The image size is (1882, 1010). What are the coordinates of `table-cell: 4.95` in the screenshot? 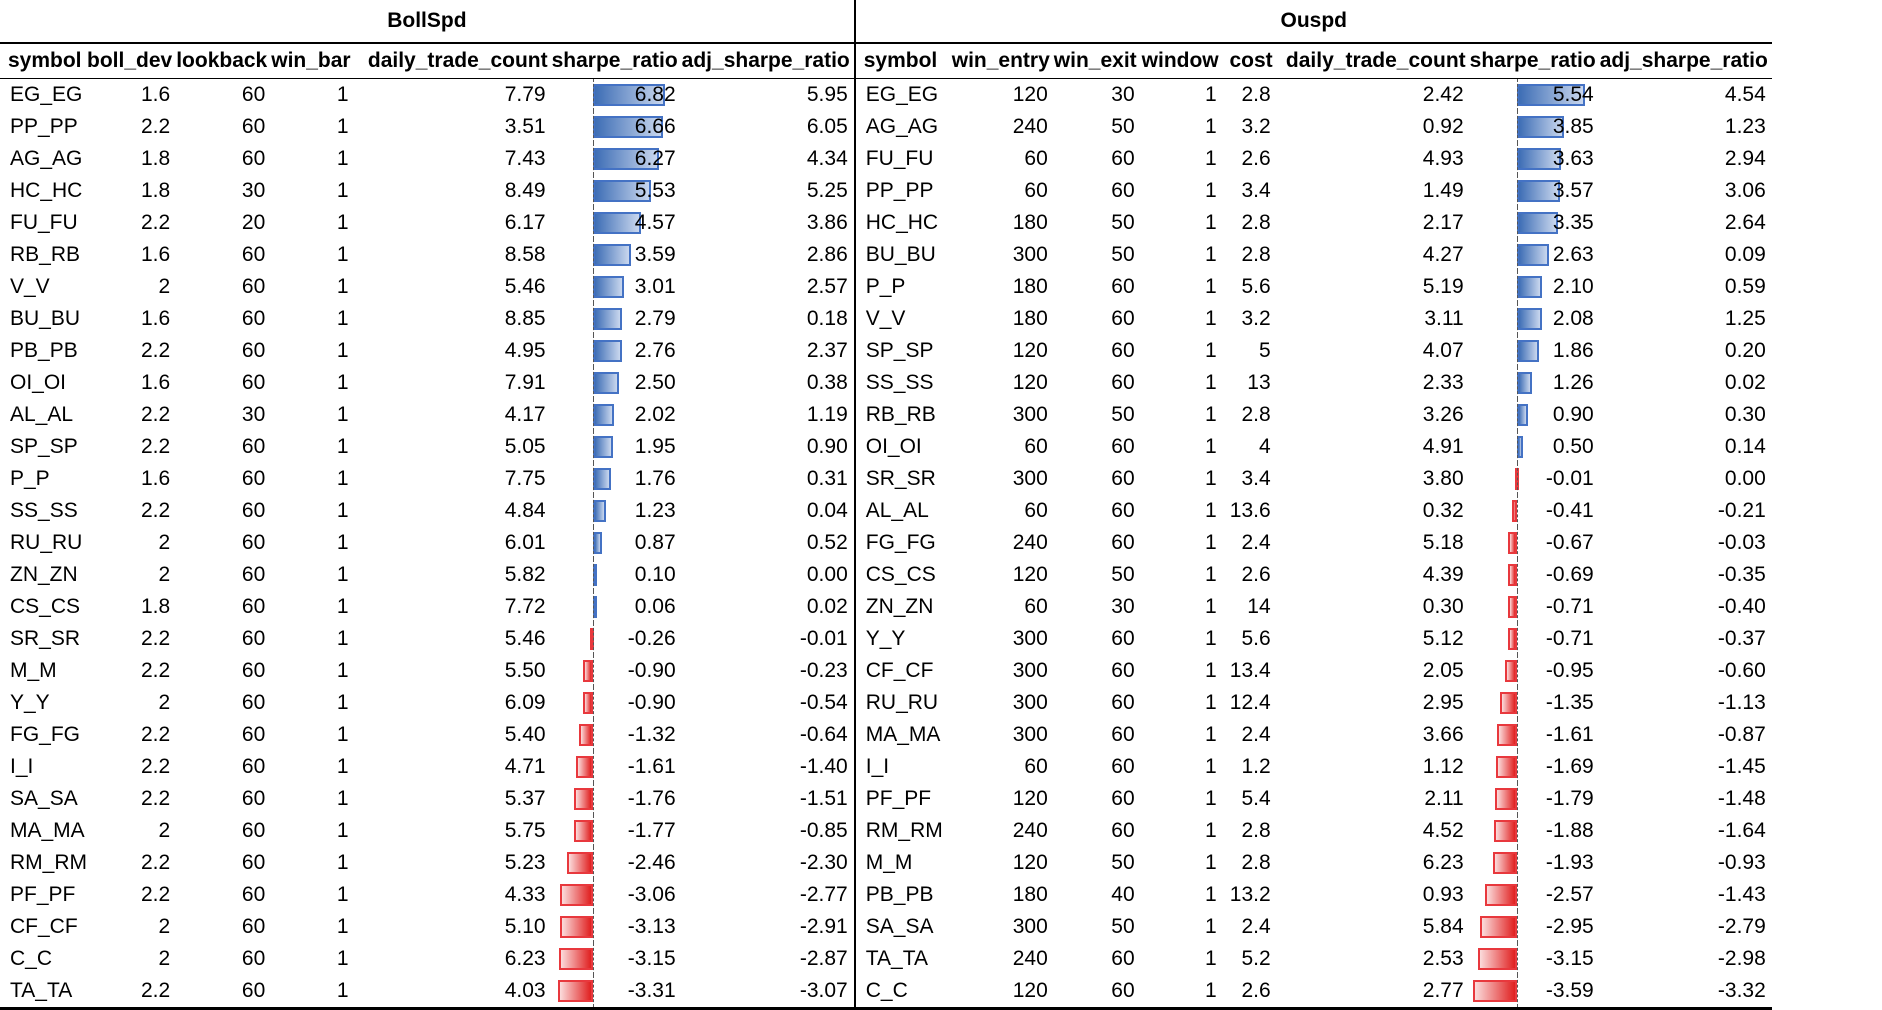 It's located at (525, 350).